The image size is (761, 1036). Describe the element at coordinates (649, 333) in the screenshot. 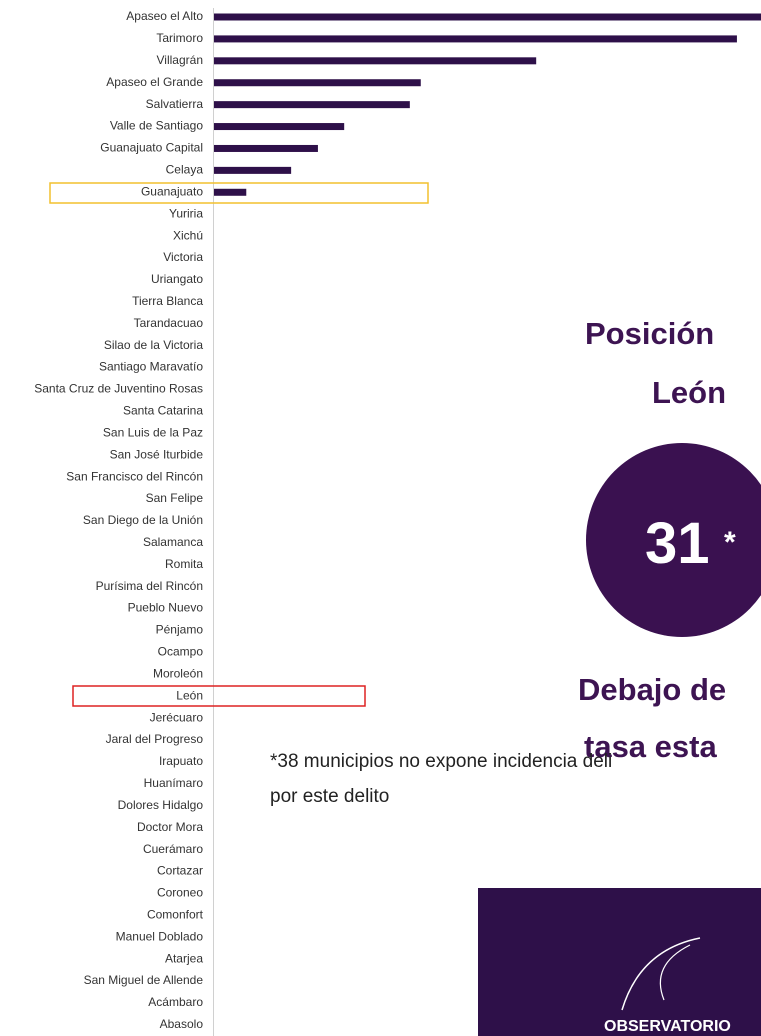

I see `position-title: Posición` at that location.